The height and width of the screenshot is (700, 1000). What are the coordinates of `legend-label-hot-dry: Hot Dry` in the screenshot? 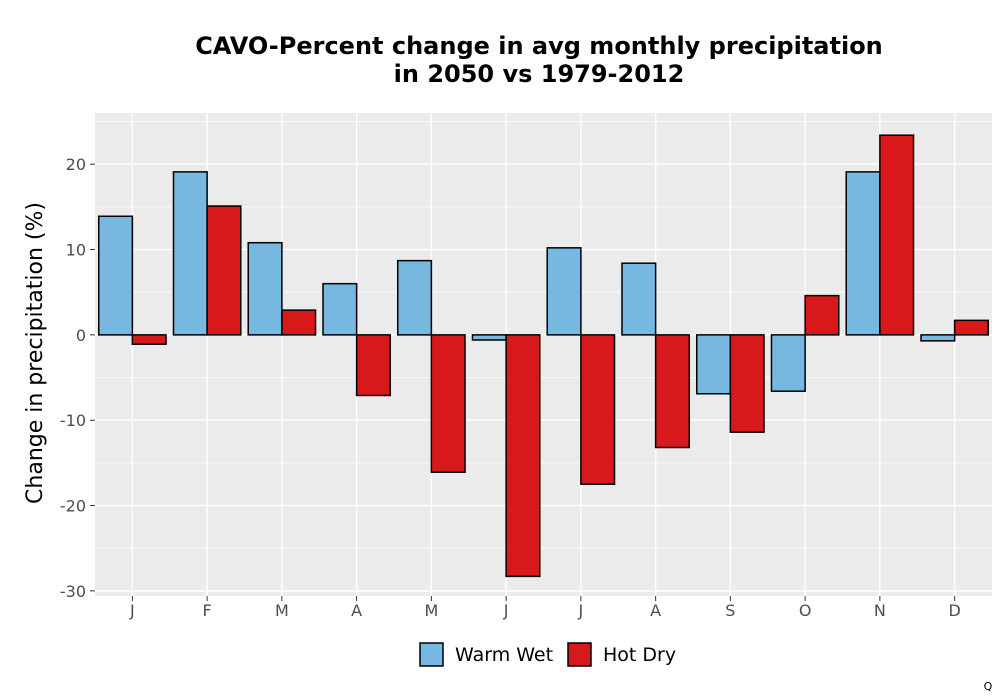 It's located at (639, 655).